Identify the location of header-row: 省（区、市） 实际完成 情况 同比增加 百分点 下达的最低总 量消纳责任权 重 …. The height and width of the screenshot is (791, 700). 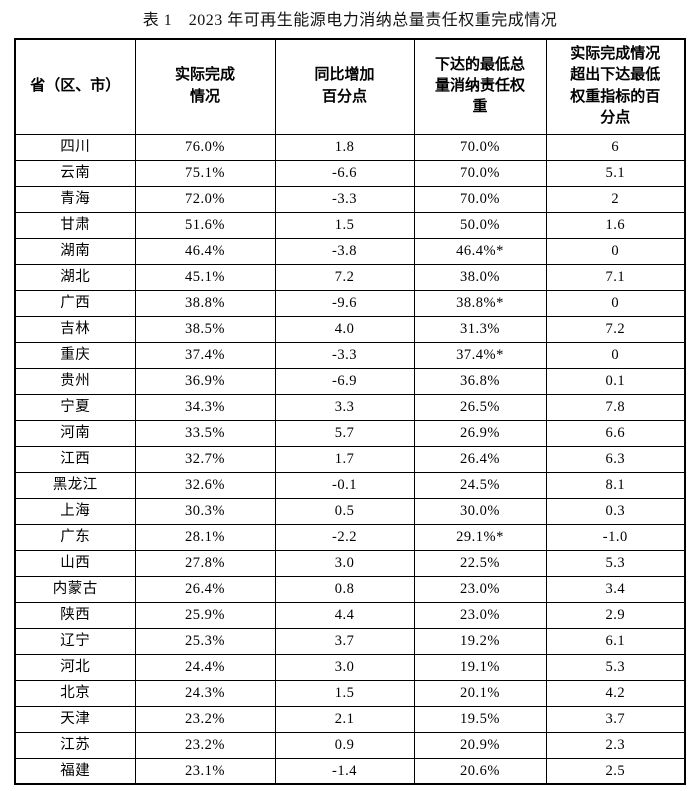
(350, 86).